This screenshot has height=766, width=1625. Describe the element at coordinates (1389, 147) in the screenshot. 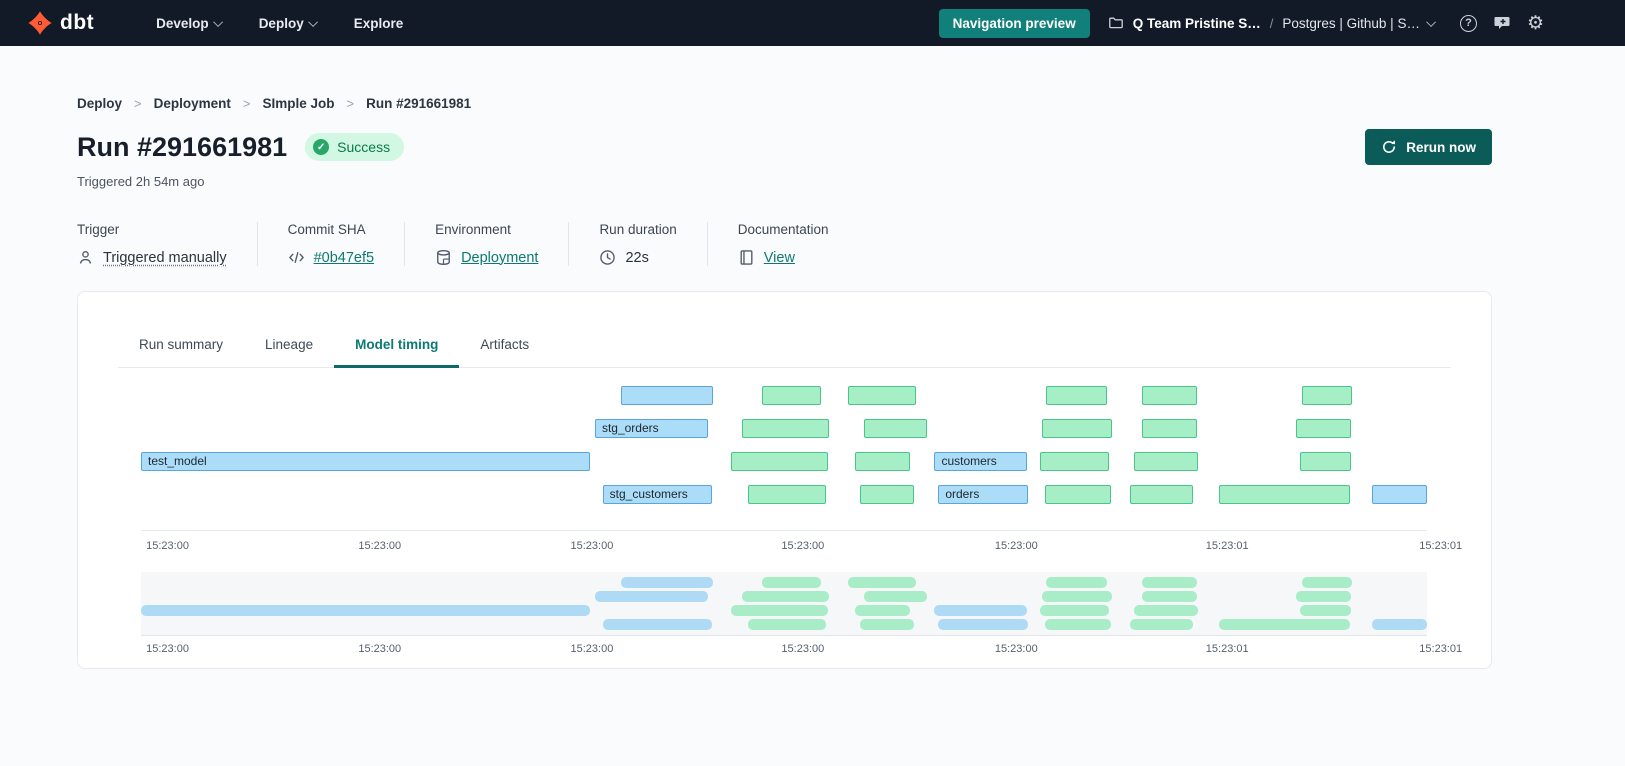

I see `refresh-icon` at that location.